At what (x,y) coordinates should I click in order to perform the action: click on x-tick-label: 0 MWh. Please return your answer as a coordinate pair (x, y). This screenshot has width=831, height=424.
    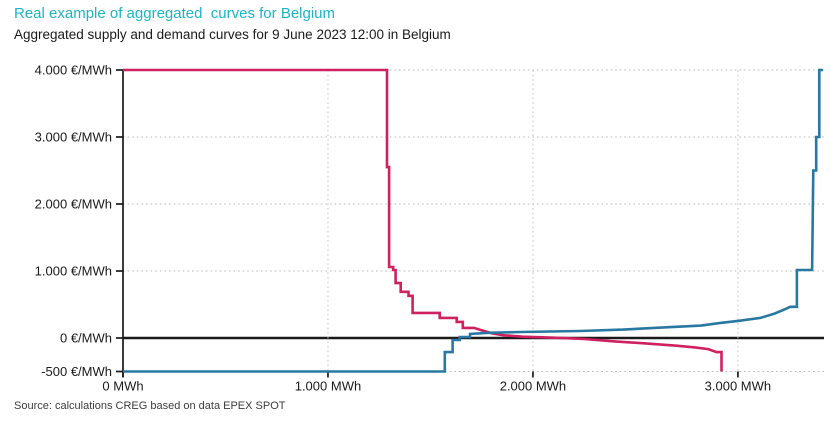
    Looking at the image, I should click on (122, 386).